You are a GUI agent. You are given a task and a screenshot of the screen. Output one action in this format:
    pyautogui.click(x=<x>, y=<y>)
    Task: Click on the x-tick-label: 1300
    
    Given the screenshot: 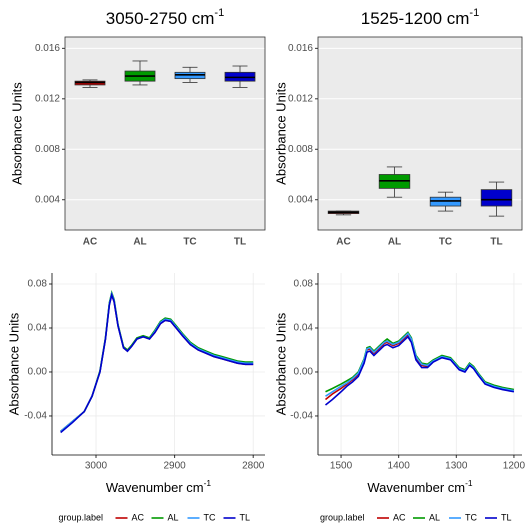 What is the action you would take?
    pyautogui.click(x=456, y=466)
    